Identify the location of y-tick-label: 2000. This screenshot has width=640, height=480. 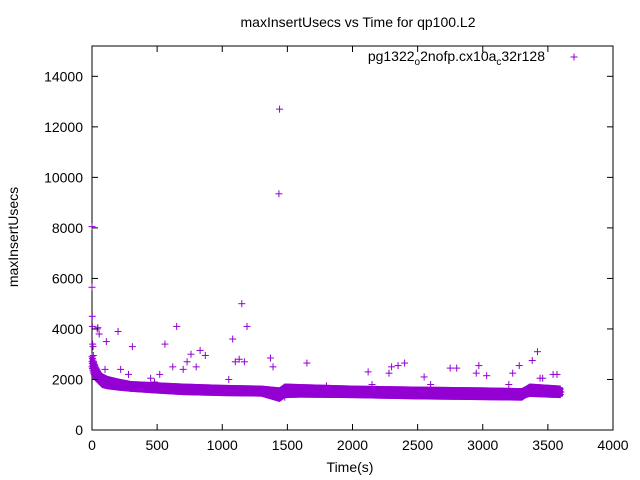
(67, 379).